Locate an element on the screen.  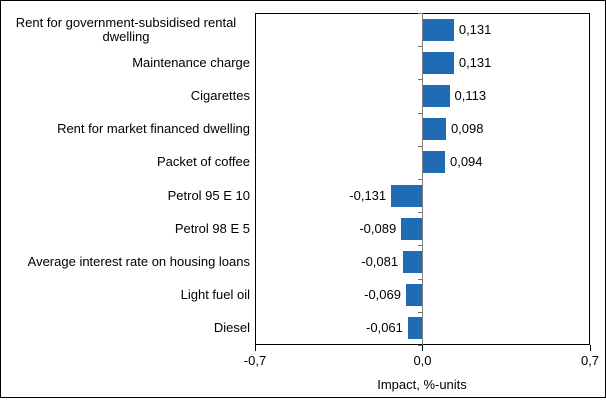
x-axis-tick-label: 0,0 is located at coordinates (422, 360).